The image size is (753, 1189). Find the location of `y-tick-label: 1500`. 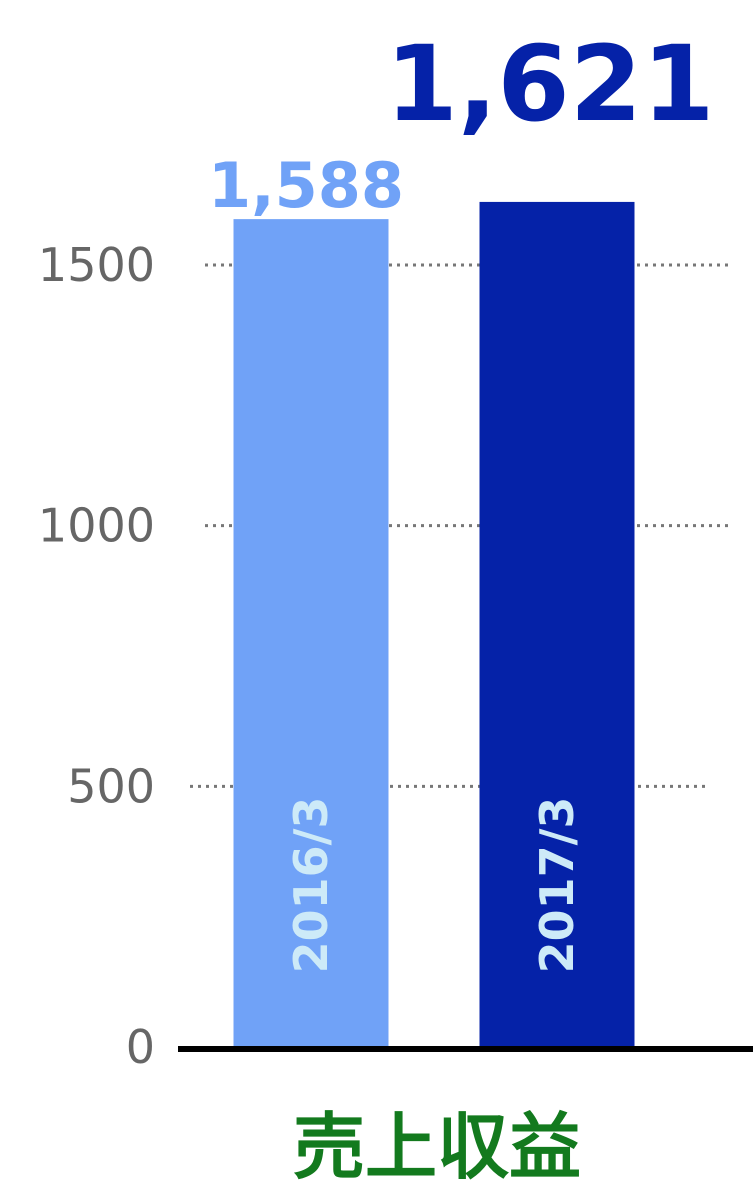

y-tick-label: 1500 is located at coordinates (96, 265).